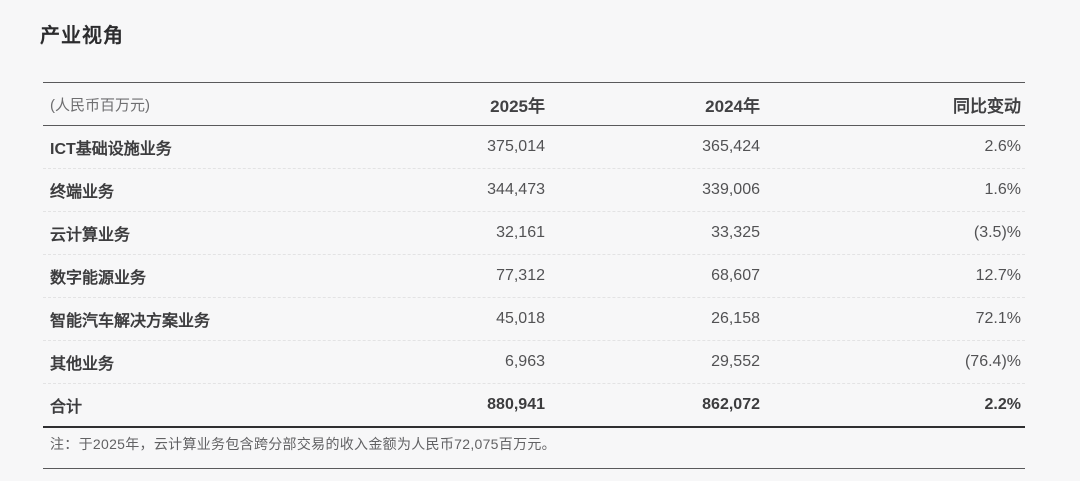  I want to click on segment-label: 数字能源业务, so click(98, 278).